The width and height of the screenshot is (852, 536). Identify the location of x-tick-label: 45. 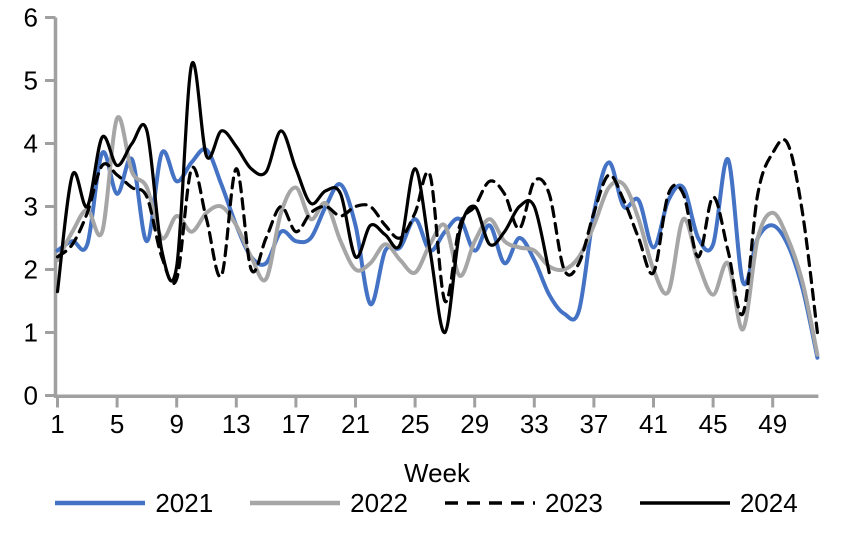
(713, 424).